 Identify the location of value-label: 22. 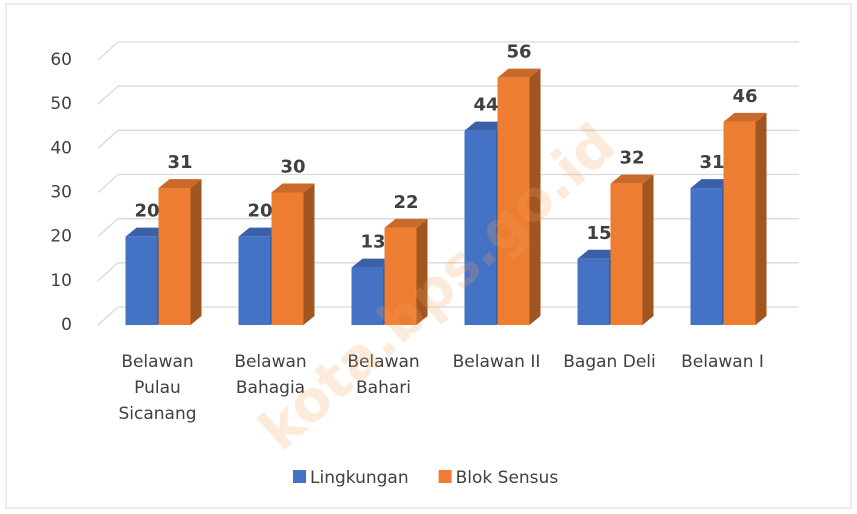
(405, 202).